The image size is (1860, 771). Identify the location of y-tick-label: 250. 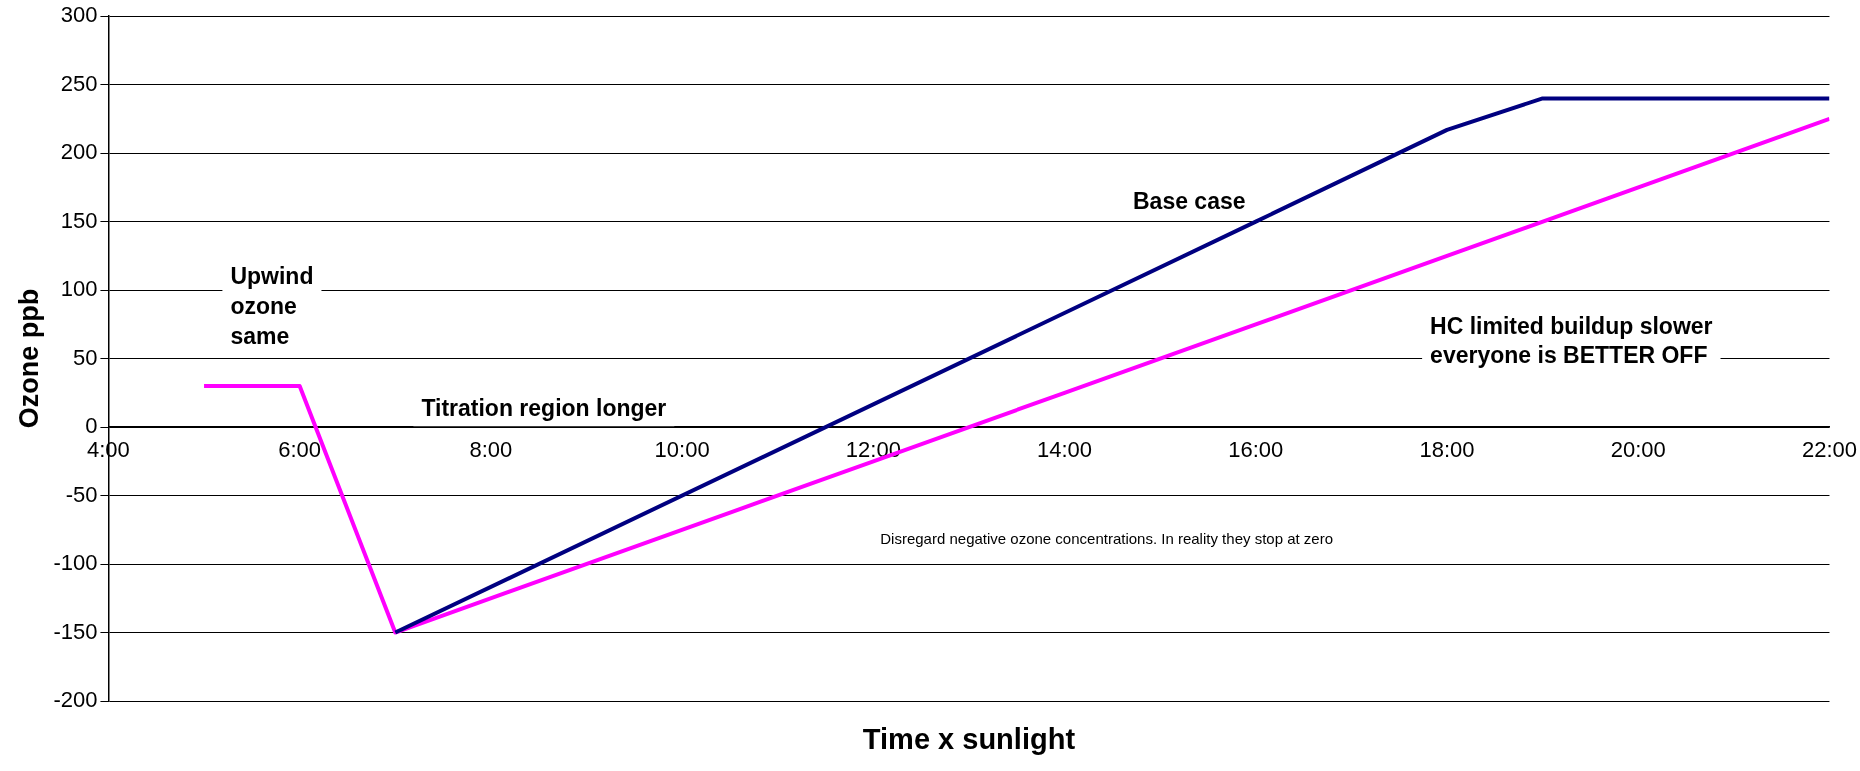
(79, 83).